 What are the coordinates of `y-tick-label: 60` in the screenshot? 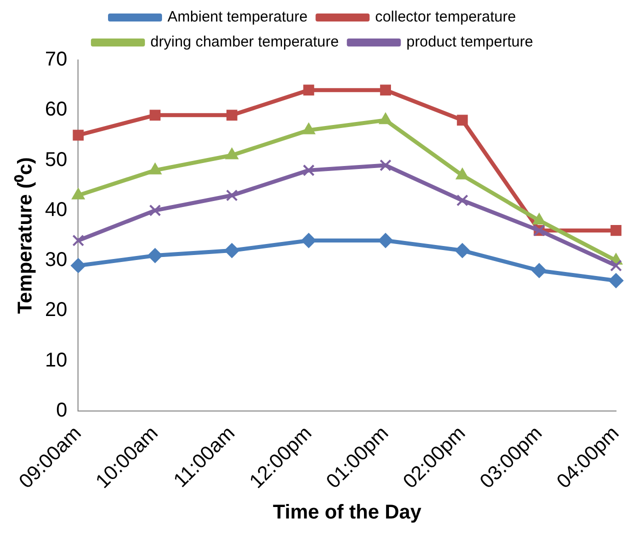 It's located at (56, 109).